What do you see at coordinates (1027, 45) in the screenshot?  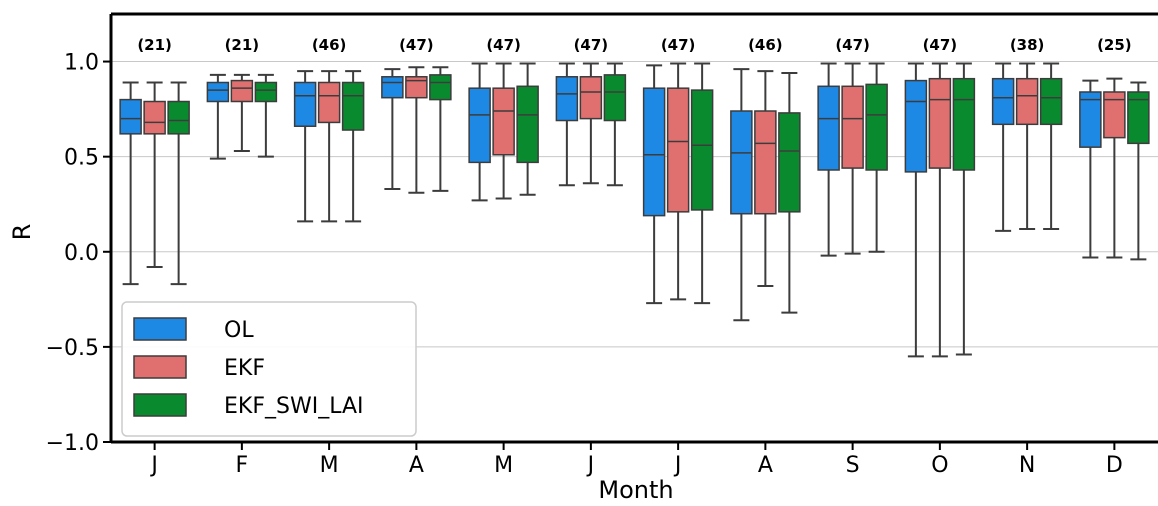 I see `count-annotation: (38)` at bounding box center [1027, 45].